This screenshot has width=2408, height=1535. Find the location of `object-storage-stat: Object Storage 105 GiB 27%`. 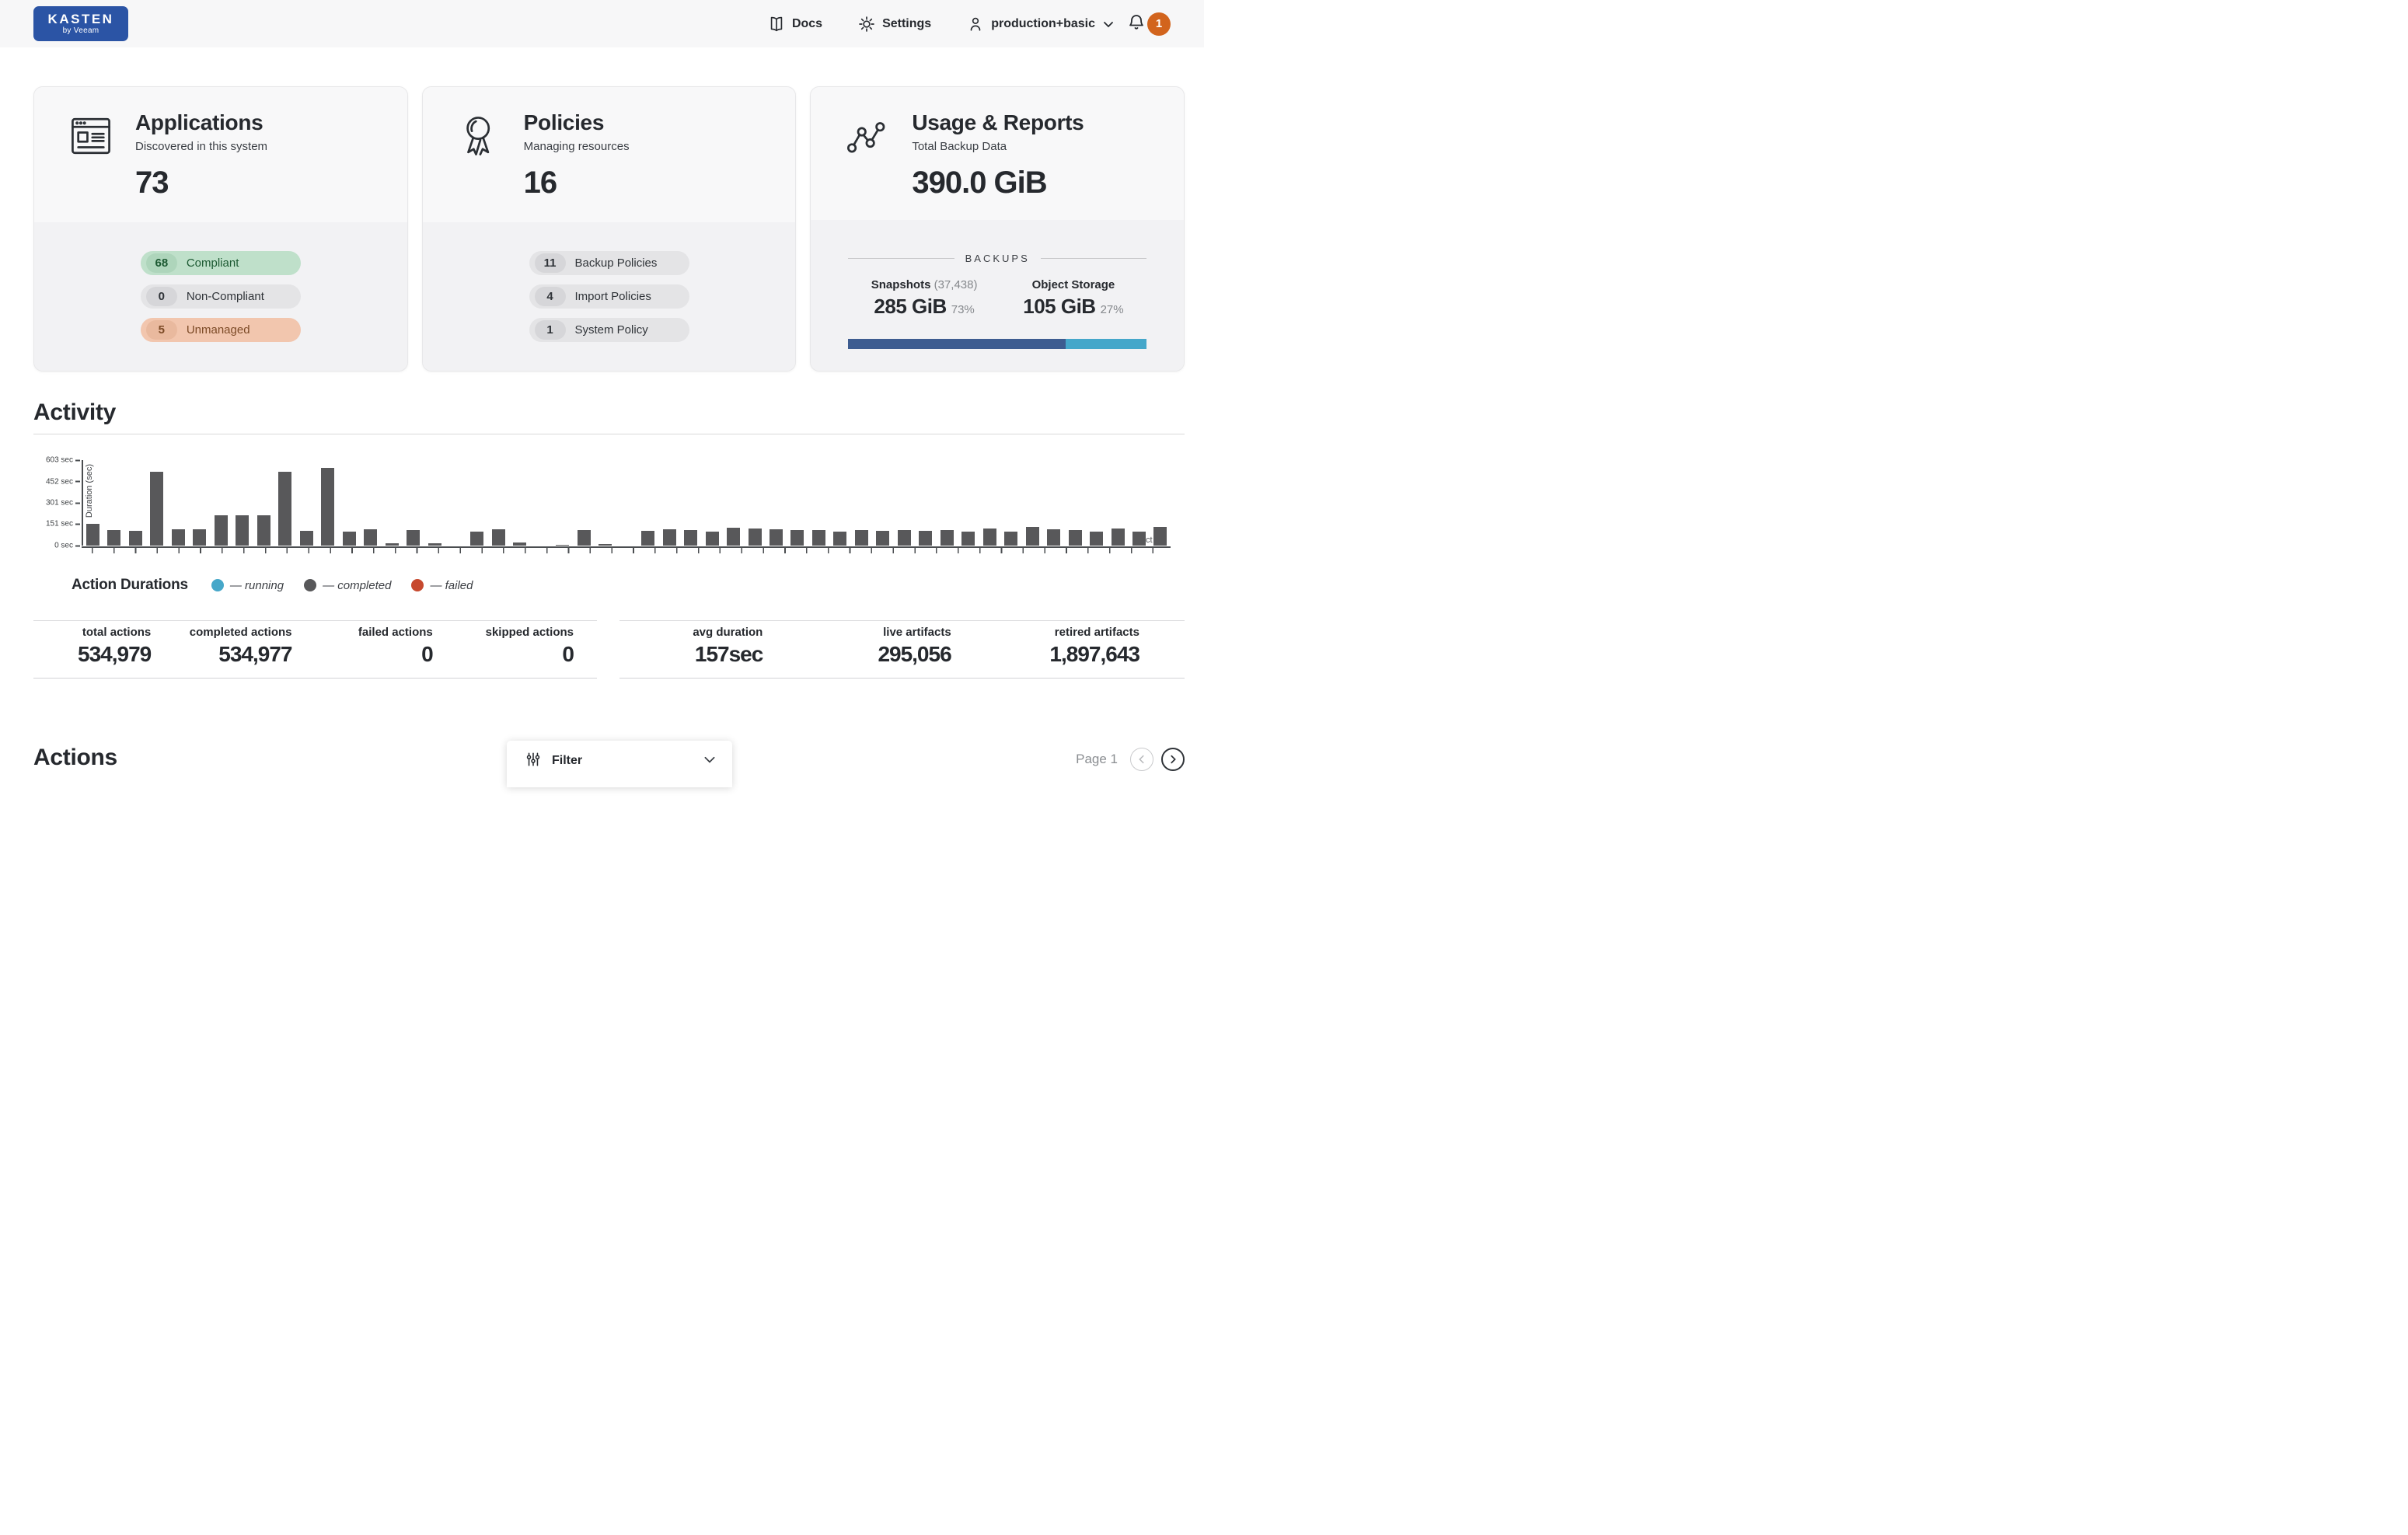

object-storage-stat: Object Storage 105 GiB 27% is located at coordinates (1073, 298).